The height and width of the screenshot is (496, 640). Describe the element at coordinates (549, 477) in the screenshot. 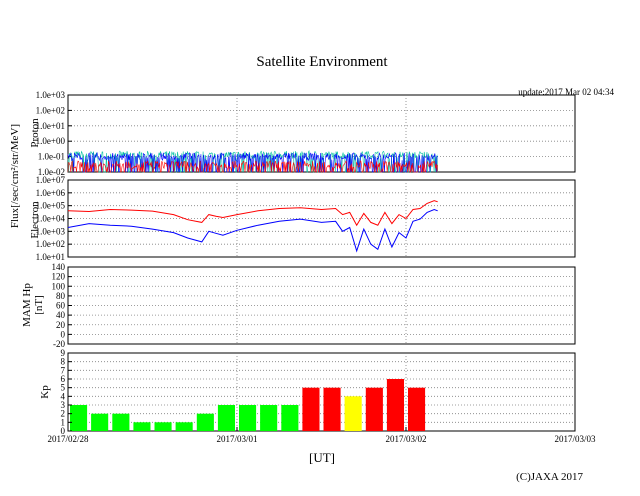

I see `copyright: (C)JAXA 2017` at that location.